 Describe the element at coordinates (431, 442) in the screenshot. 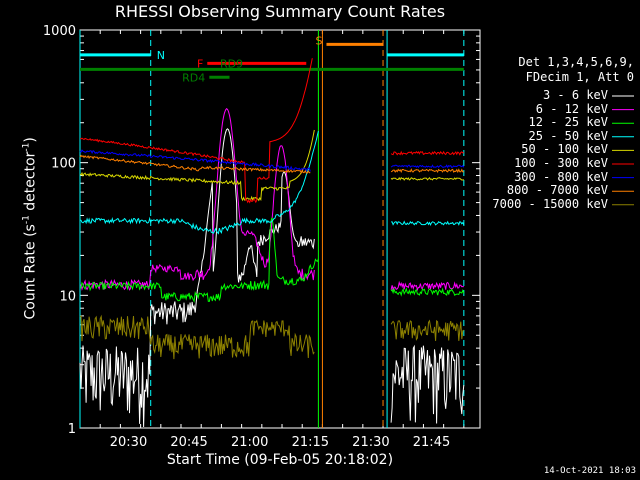

I see `x-tick-label: 21:45` at that location.